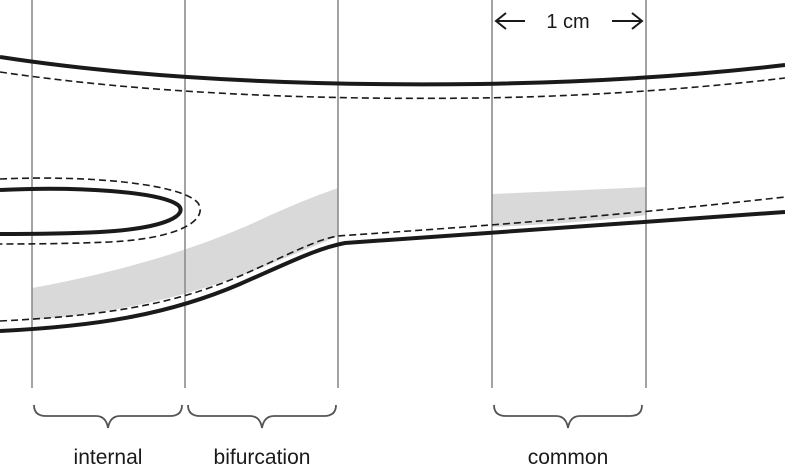  Describe the element at coordinates (500, 21) in the screenshot. I see `scale-bar-left-arrowhead-icon` at that location.